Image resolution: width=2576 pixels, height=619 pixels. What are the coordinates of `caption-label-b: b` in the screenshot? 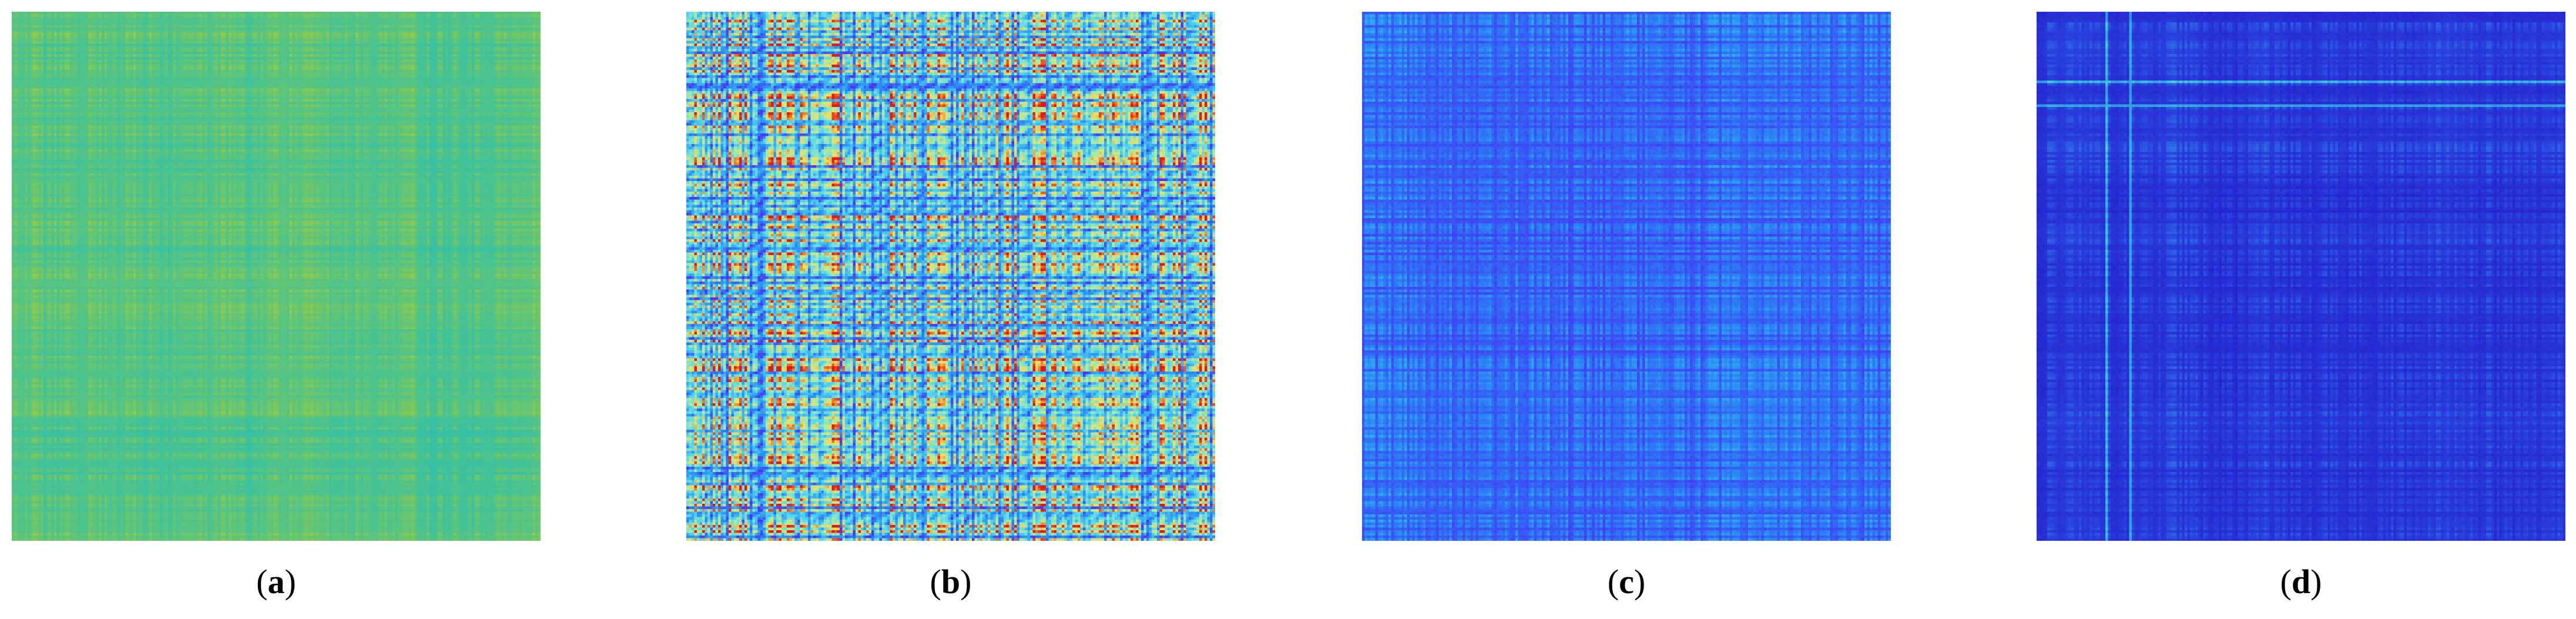 It's located at (951, 582).